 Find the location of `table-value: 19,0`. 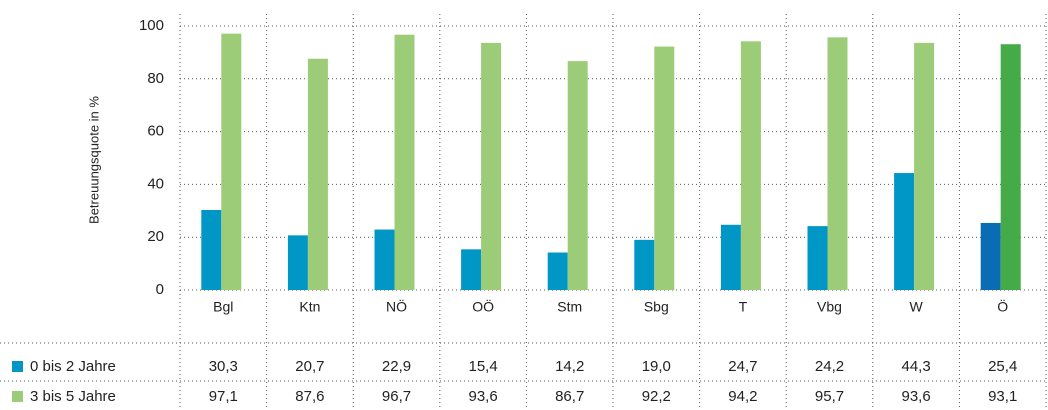

table-value: 19,0 is located at coordinates (656, 366).